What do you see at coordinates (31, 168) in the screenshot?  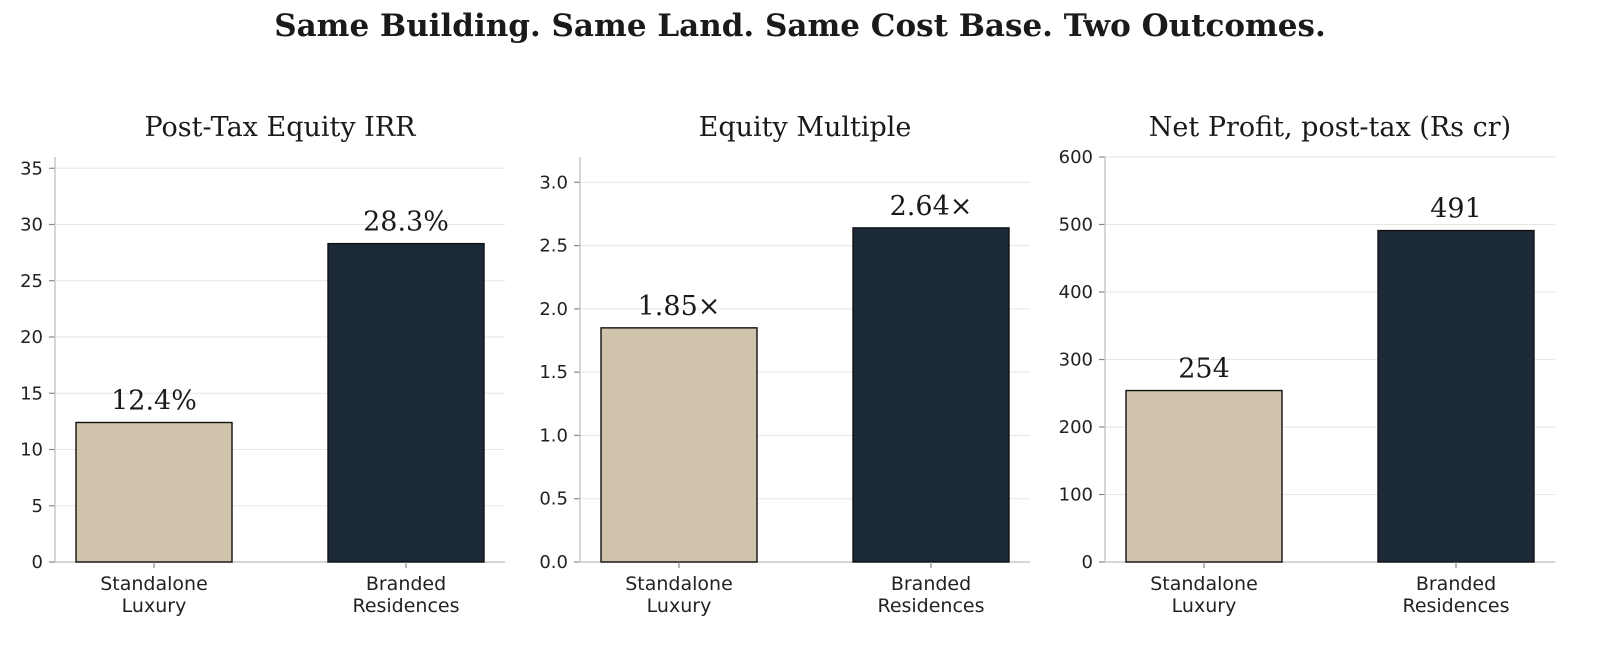 I see `y-tick-label: 35` at bounding box center [31, 168].